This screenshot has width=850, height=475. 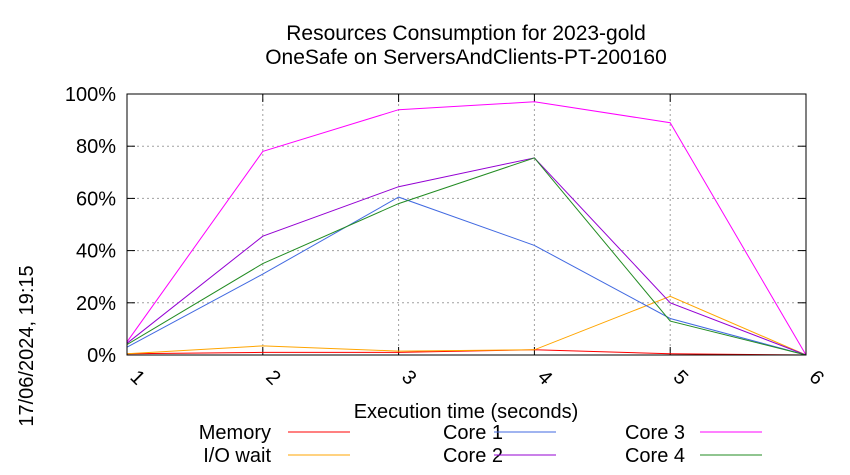 What do you see at coordinates (473, 433) in the screenshot?
I see `legend-label-core-1: Core 1` at bounding box center [473, 433].